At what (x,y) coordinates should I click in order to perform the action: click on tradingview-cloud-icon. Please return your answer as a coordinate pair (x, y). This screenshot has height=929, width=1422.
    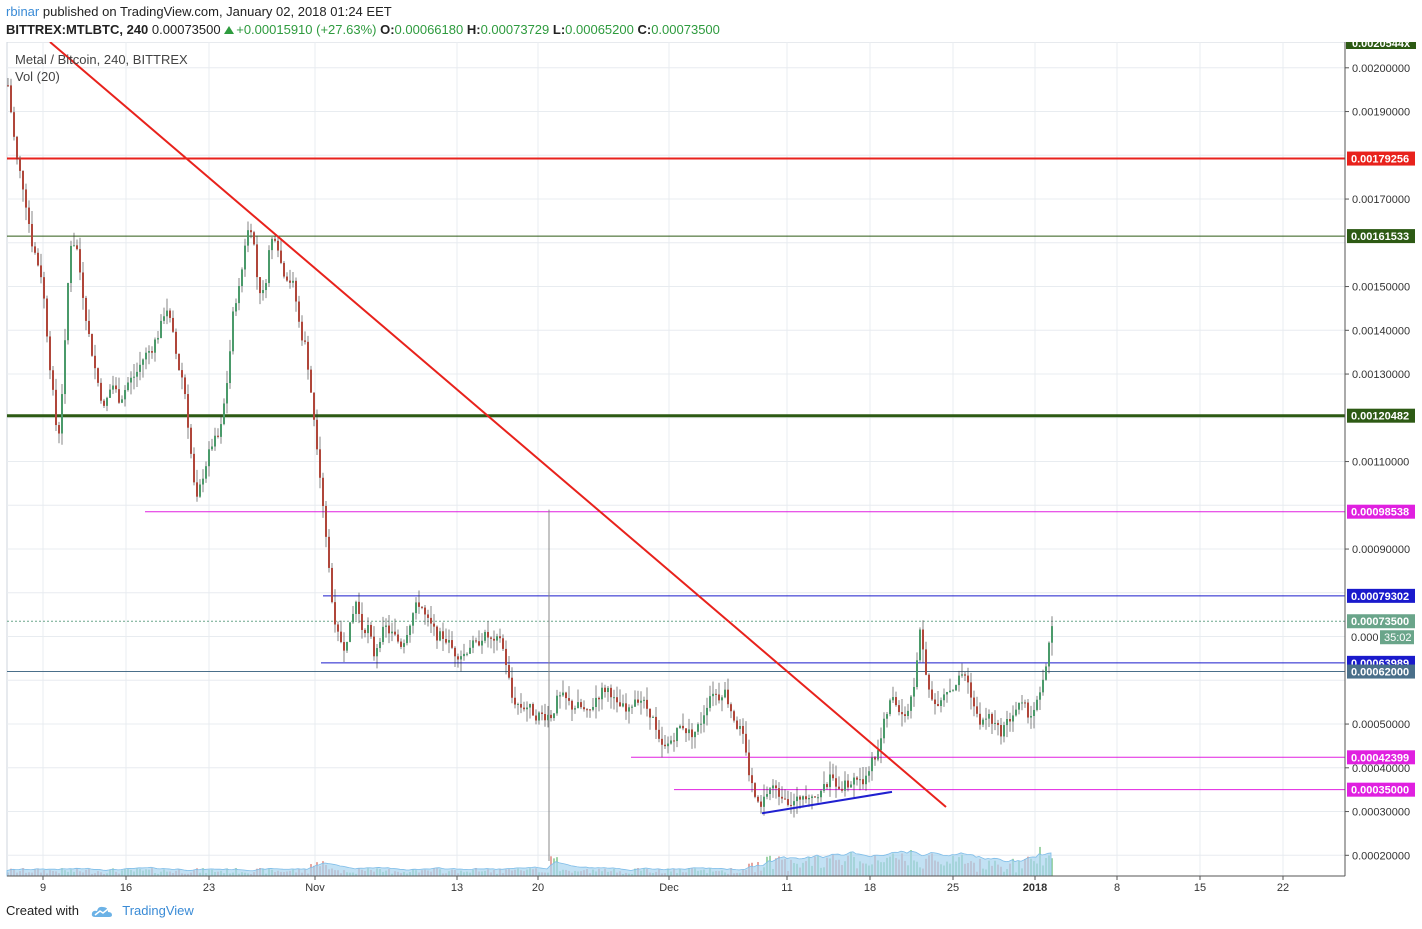
    Looking at the image, I should click on (101, 911).